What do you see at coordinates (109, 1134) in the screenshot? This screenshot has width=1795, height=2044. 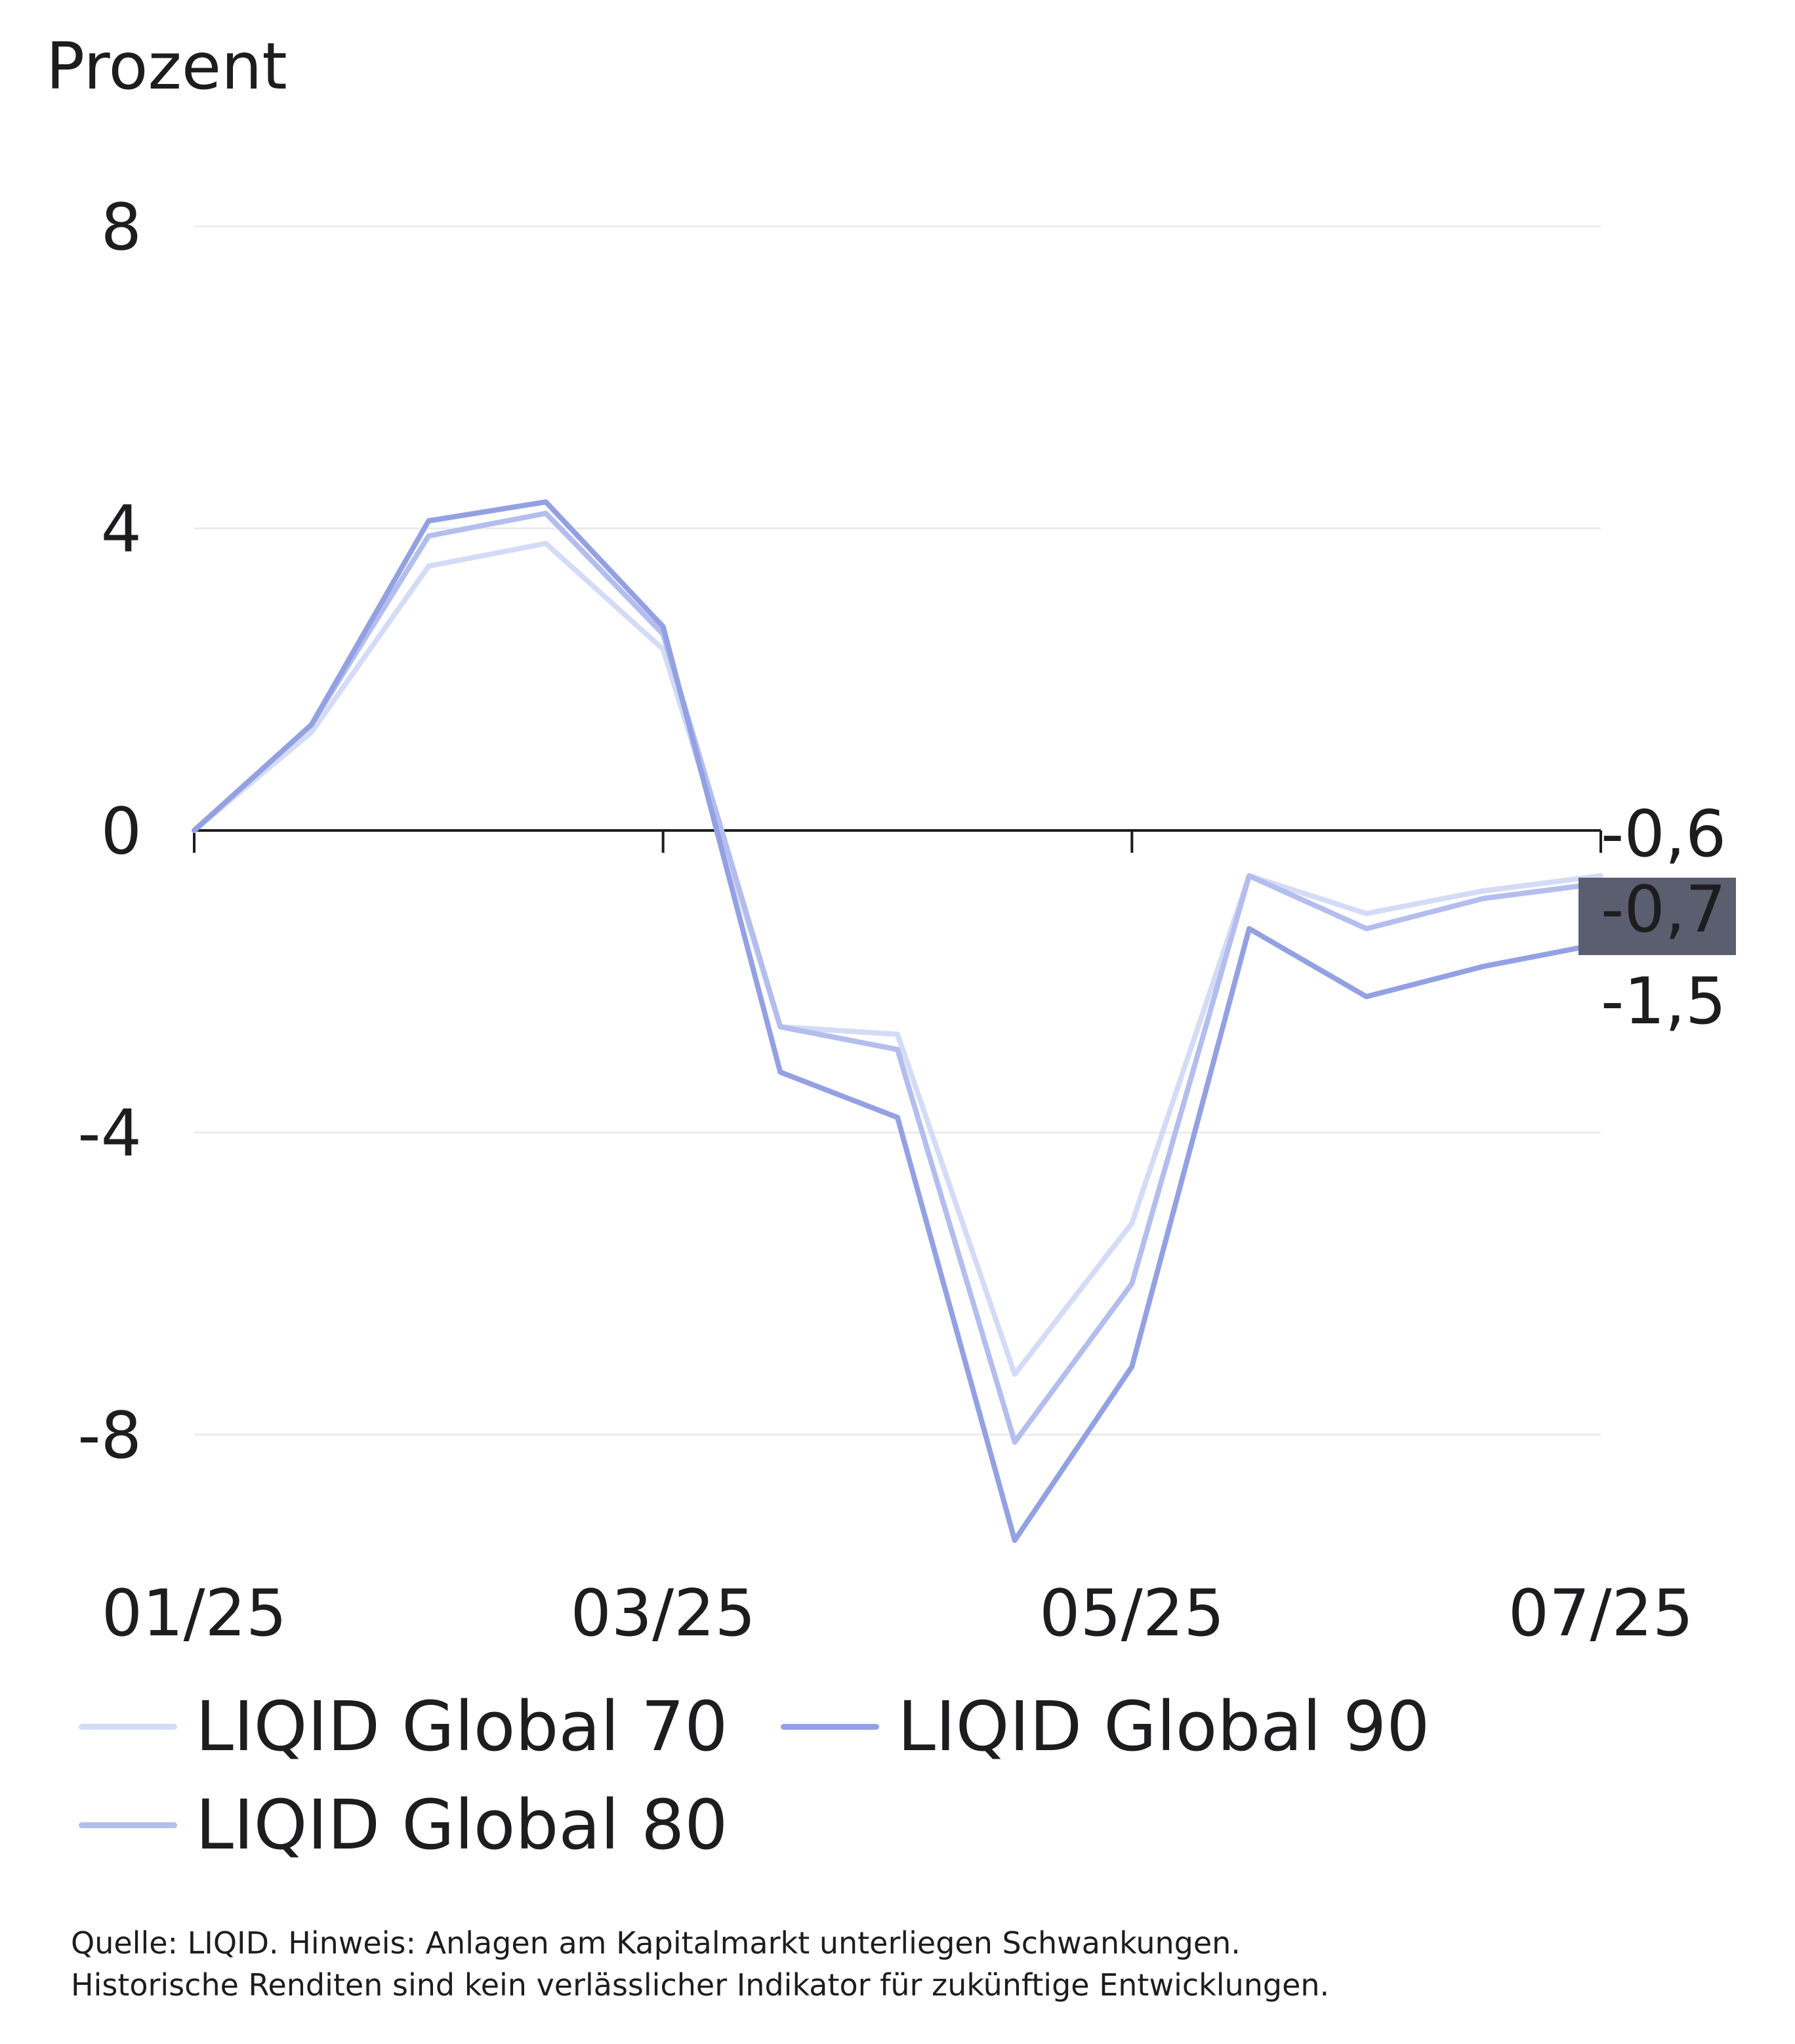 I see `y-tick-label: -4` at bounding box center [109, 1134].